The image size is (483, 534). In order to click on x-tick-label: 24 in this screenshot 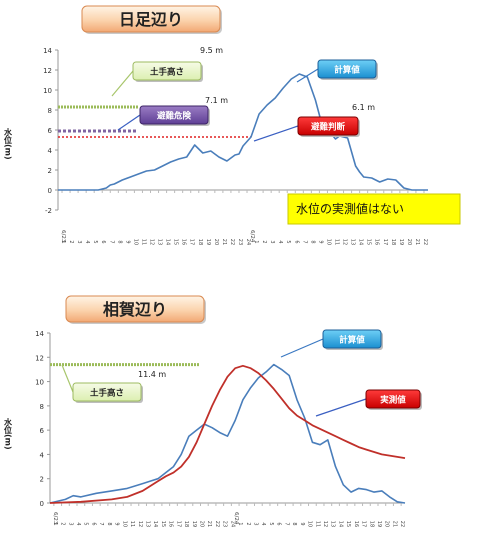, I will do `click(248, 242)`.